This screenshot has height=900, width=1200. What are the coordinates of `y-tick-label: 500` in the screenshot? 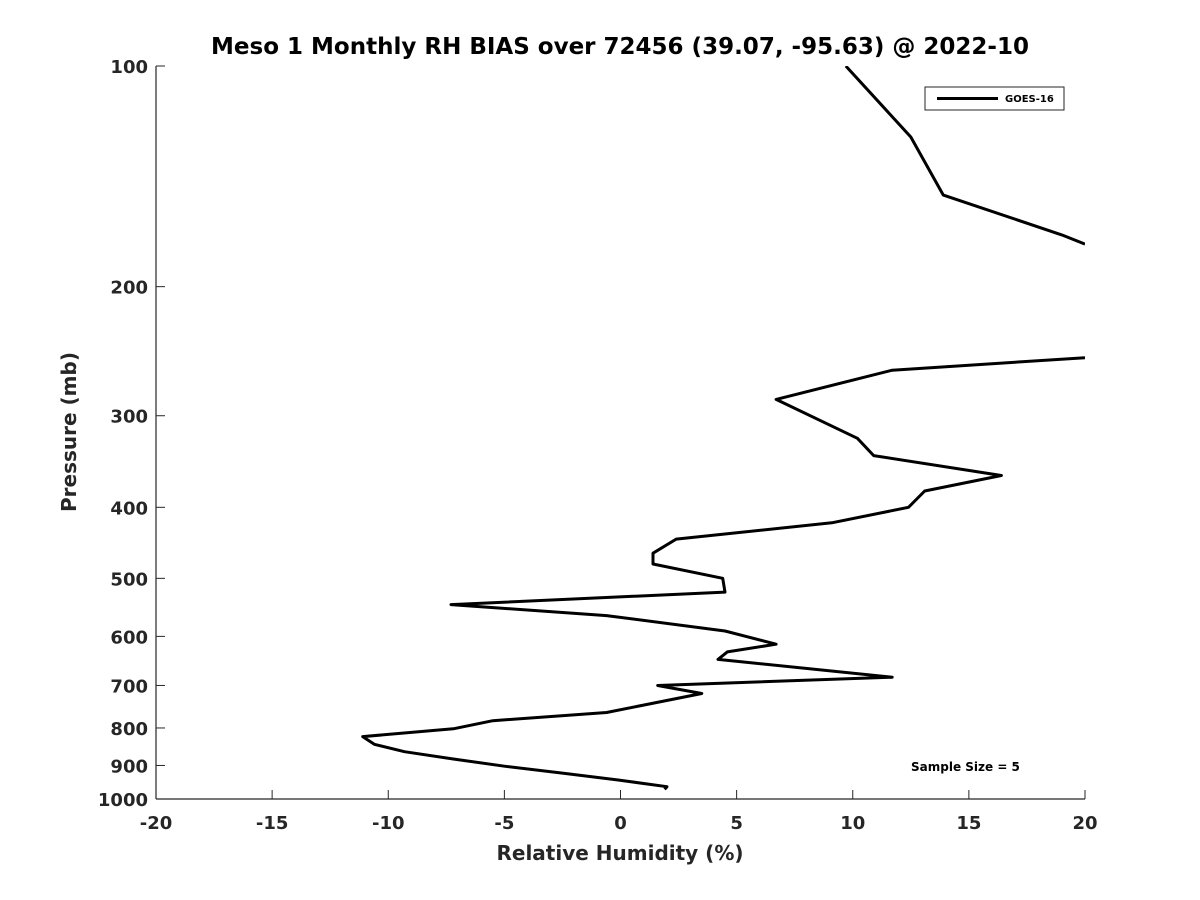 It's located at (129, 579).